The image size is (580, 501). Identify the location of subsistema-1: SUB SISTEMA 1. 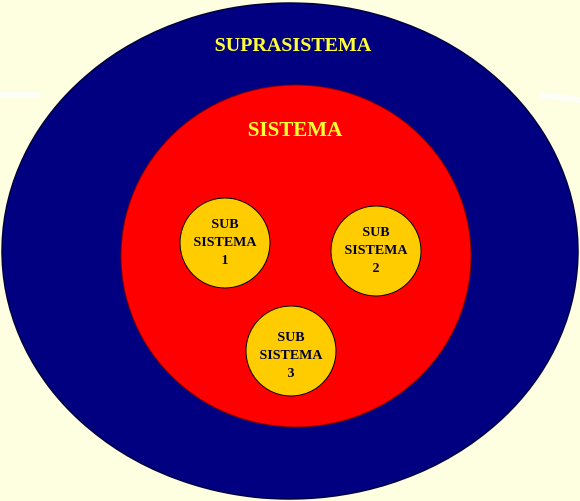
(225, 243).